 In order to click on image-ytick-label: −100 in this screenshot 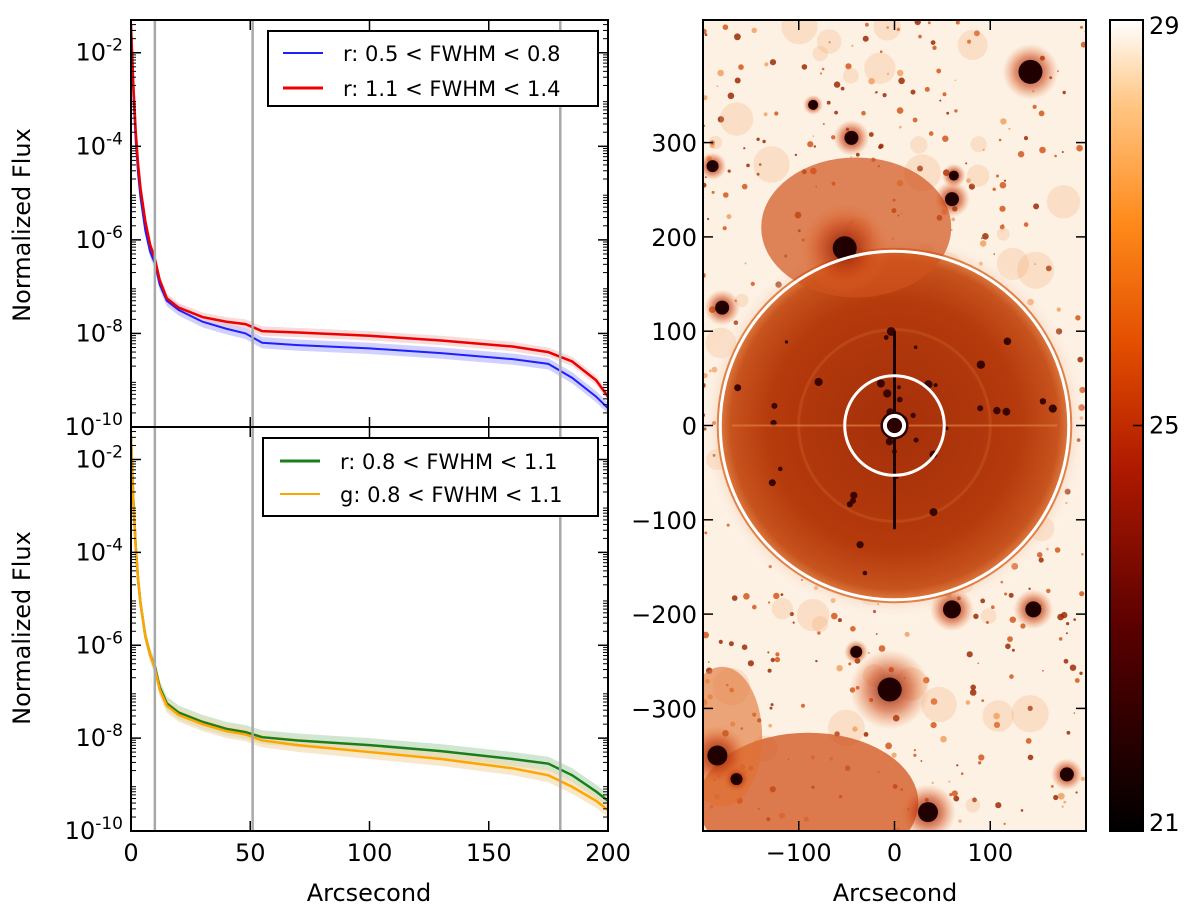, I will do `click(664, 521)`.